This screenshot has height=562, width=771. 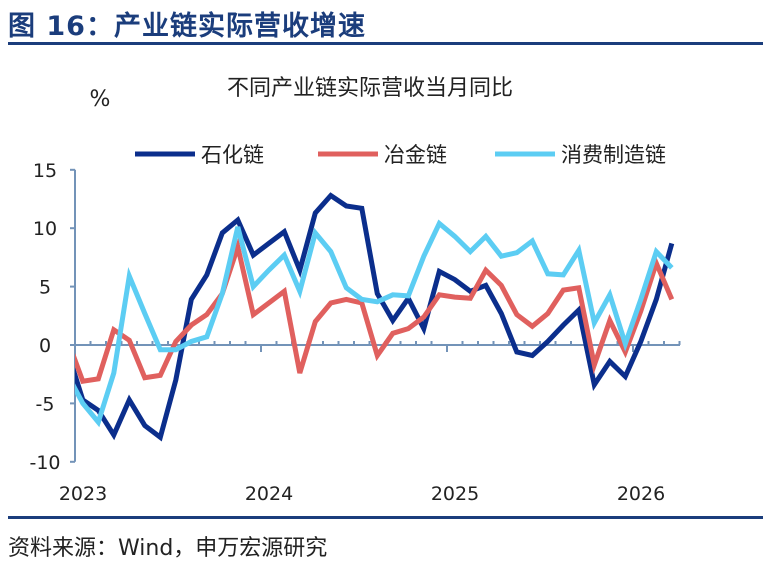 I want to click on legend: 石化链 冶金链 消费制造链, so click(x=400, y=155).